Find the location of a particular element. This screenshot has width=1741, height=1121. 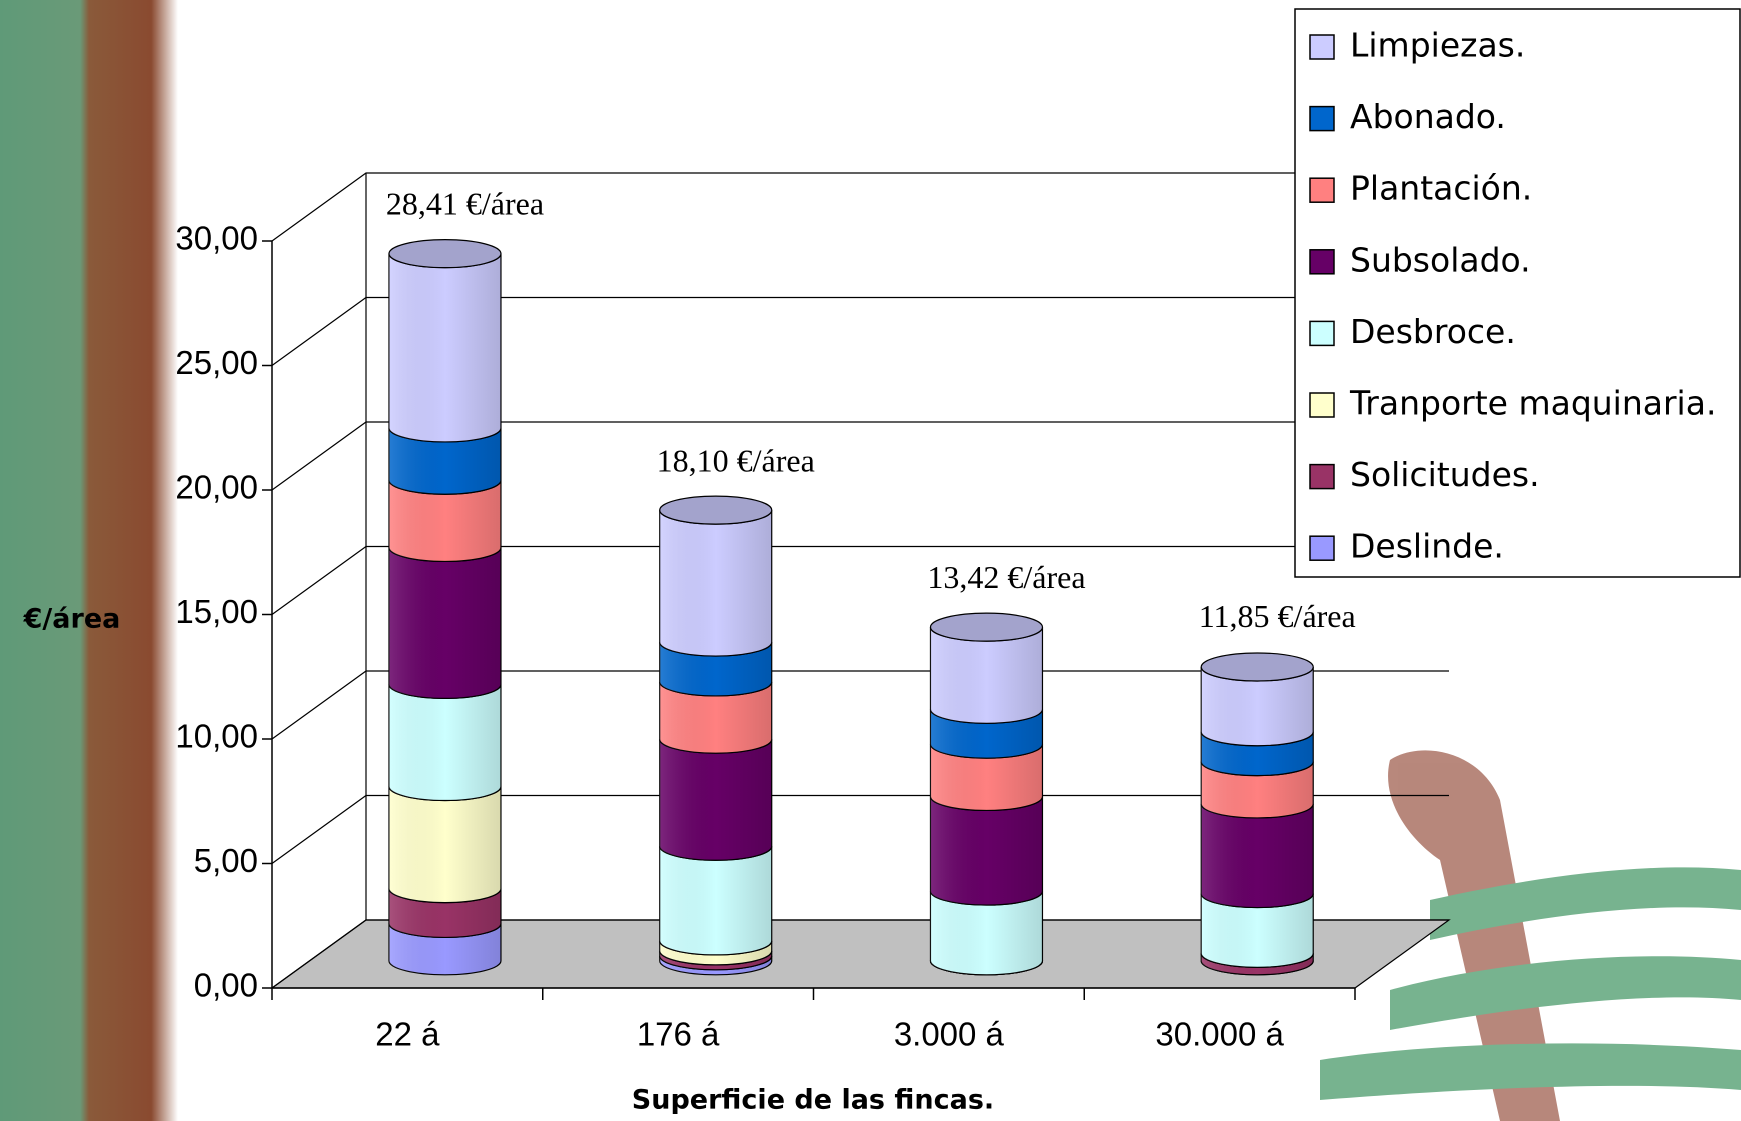

total-label: 28,41 €/área is located at coordinates (465, 204).